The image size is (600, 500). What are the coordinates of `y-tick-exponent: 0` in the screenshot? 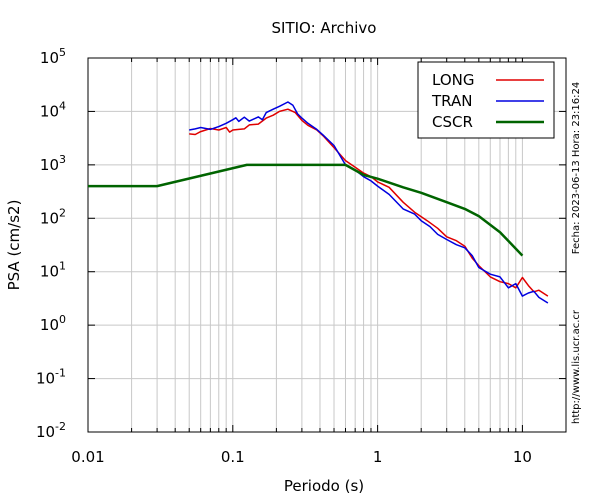 It's located at (62, 319).